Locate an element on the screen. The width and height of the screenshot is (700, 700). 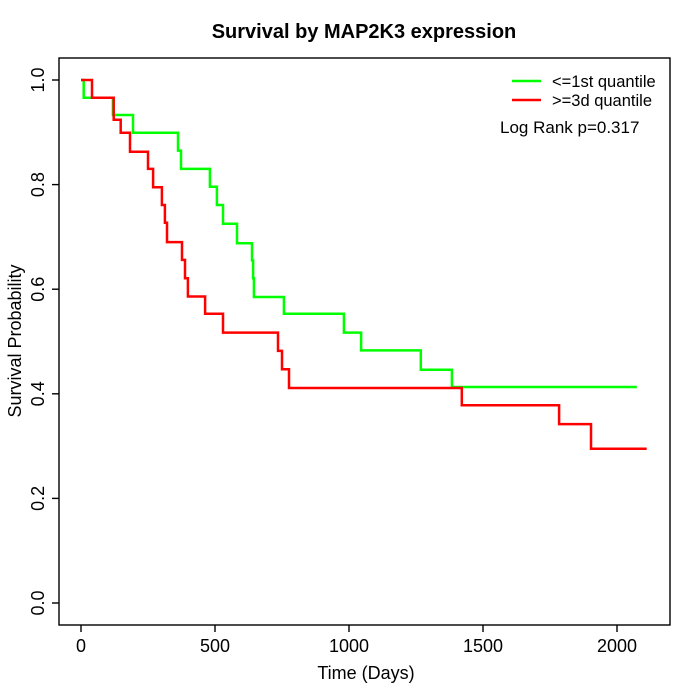
x-tick-label: 500 is located at coordinates (215, 646).